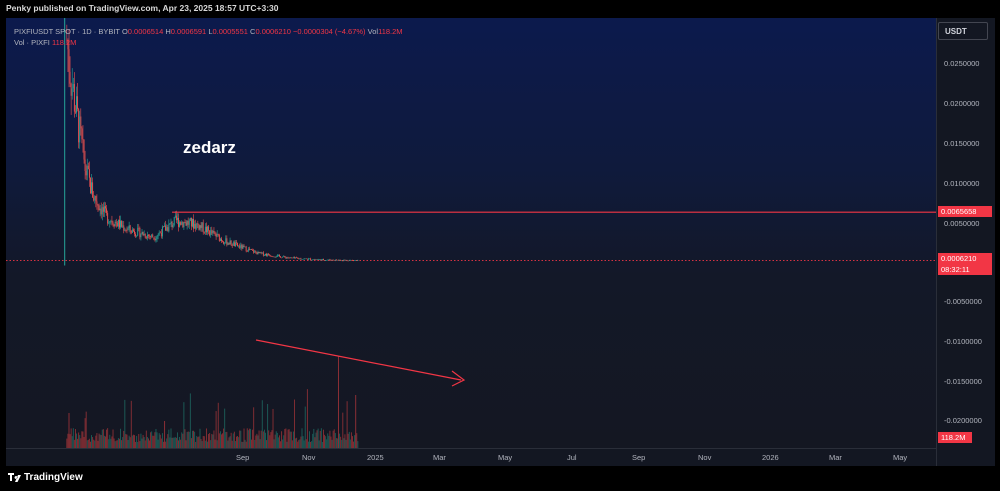  What do you see at coordinates (963, 31) in the screenshot?
I see `currency-button: USDT` at bounding box center [963, 31].